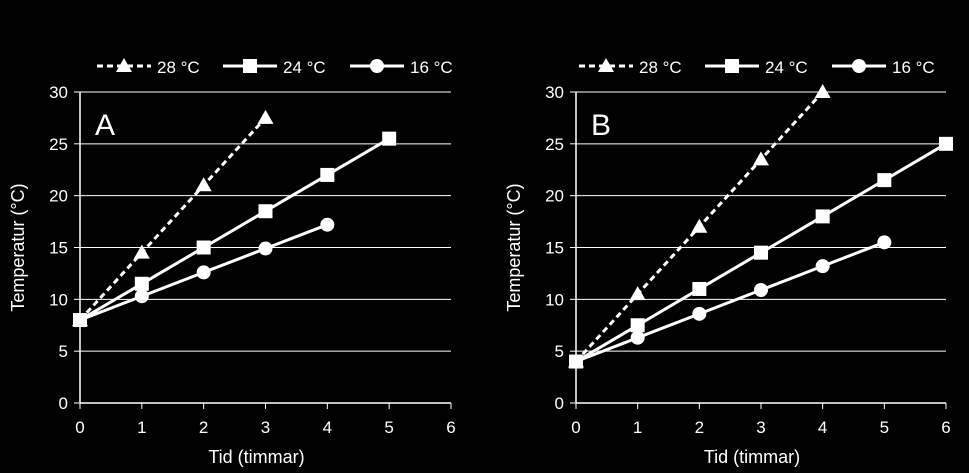  I want to click on series-square, so click(235, 229).